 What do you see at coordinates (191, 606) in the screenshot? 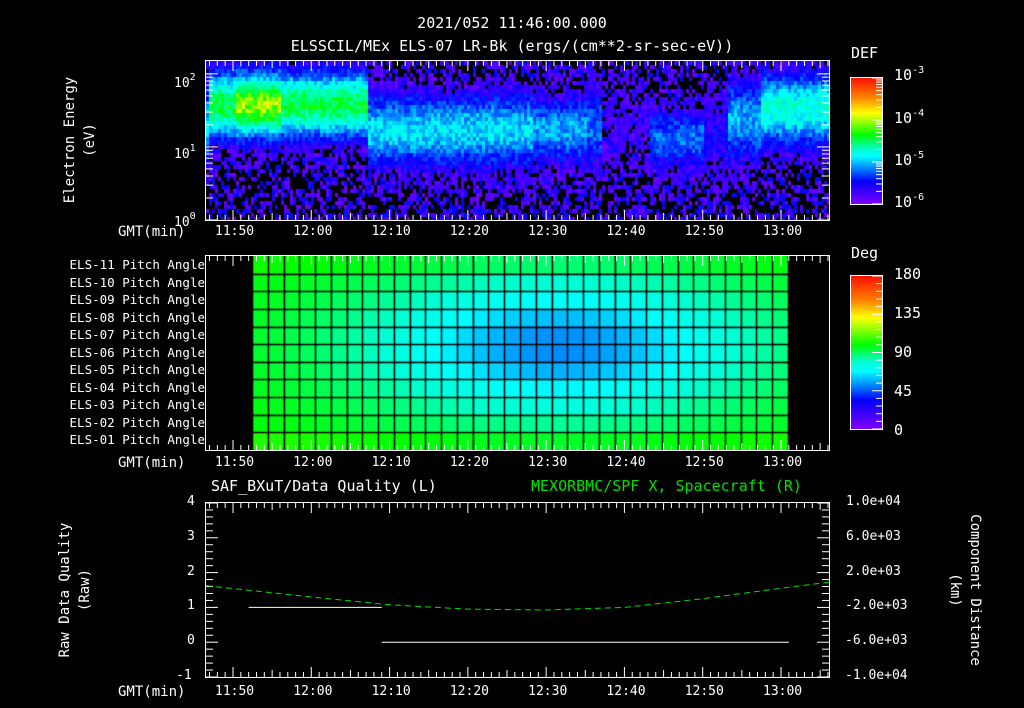
I see `left-ytick-label: 1` at bounding box center [191, 606].